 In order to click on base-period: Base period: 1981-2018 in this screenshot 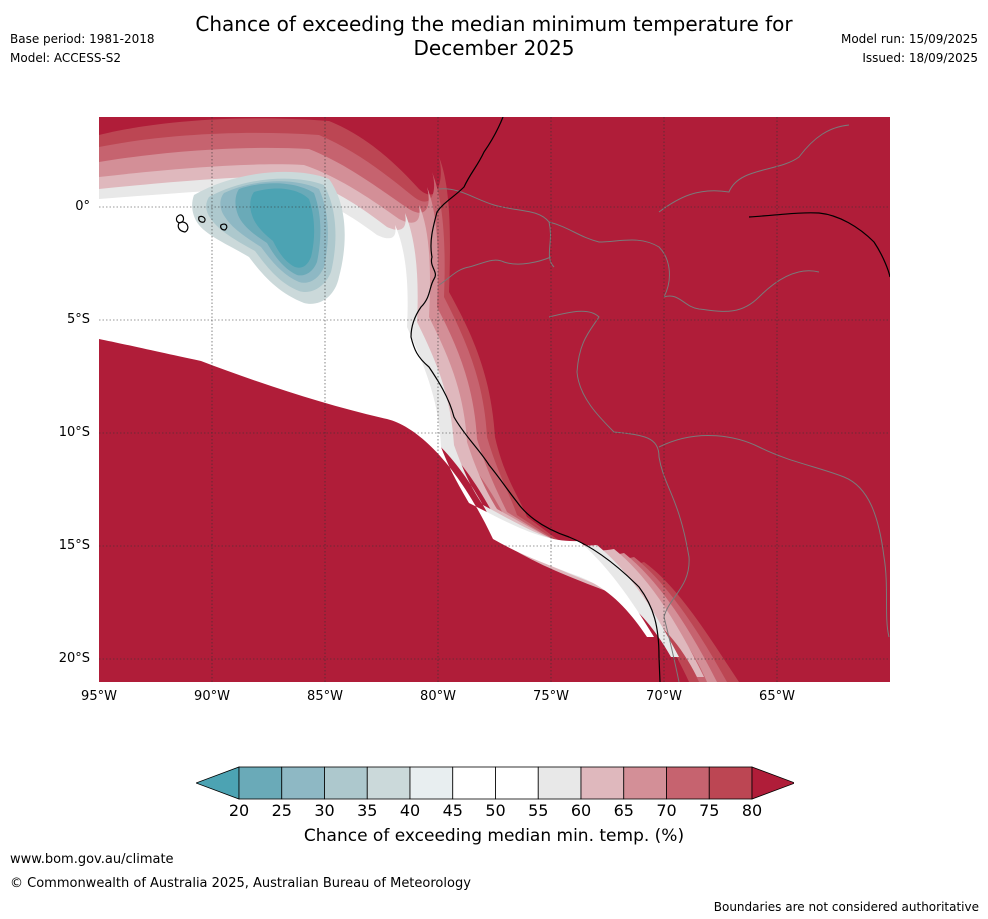, I will do `click(82, 39)`.